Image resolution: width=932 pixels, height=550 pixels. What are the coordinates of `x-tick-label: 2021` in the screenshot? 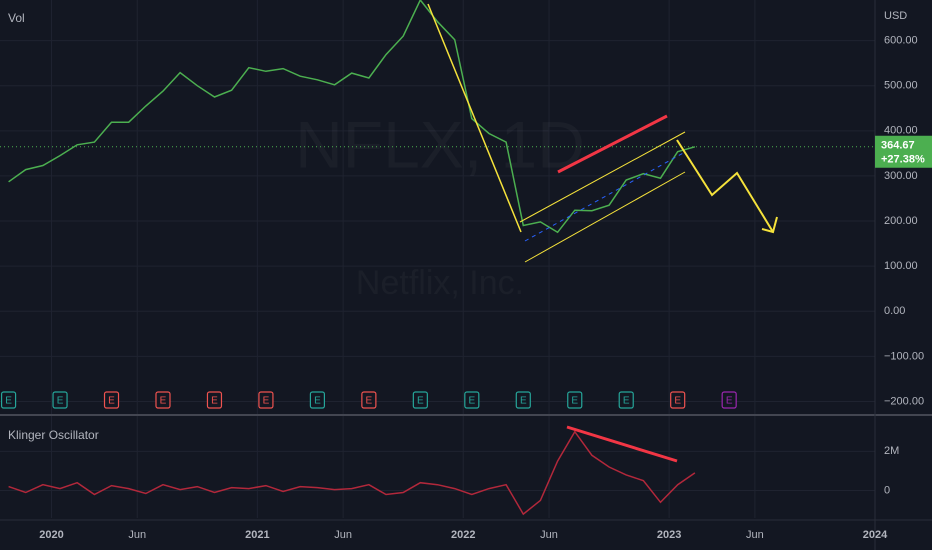 It's located at (257, 535).